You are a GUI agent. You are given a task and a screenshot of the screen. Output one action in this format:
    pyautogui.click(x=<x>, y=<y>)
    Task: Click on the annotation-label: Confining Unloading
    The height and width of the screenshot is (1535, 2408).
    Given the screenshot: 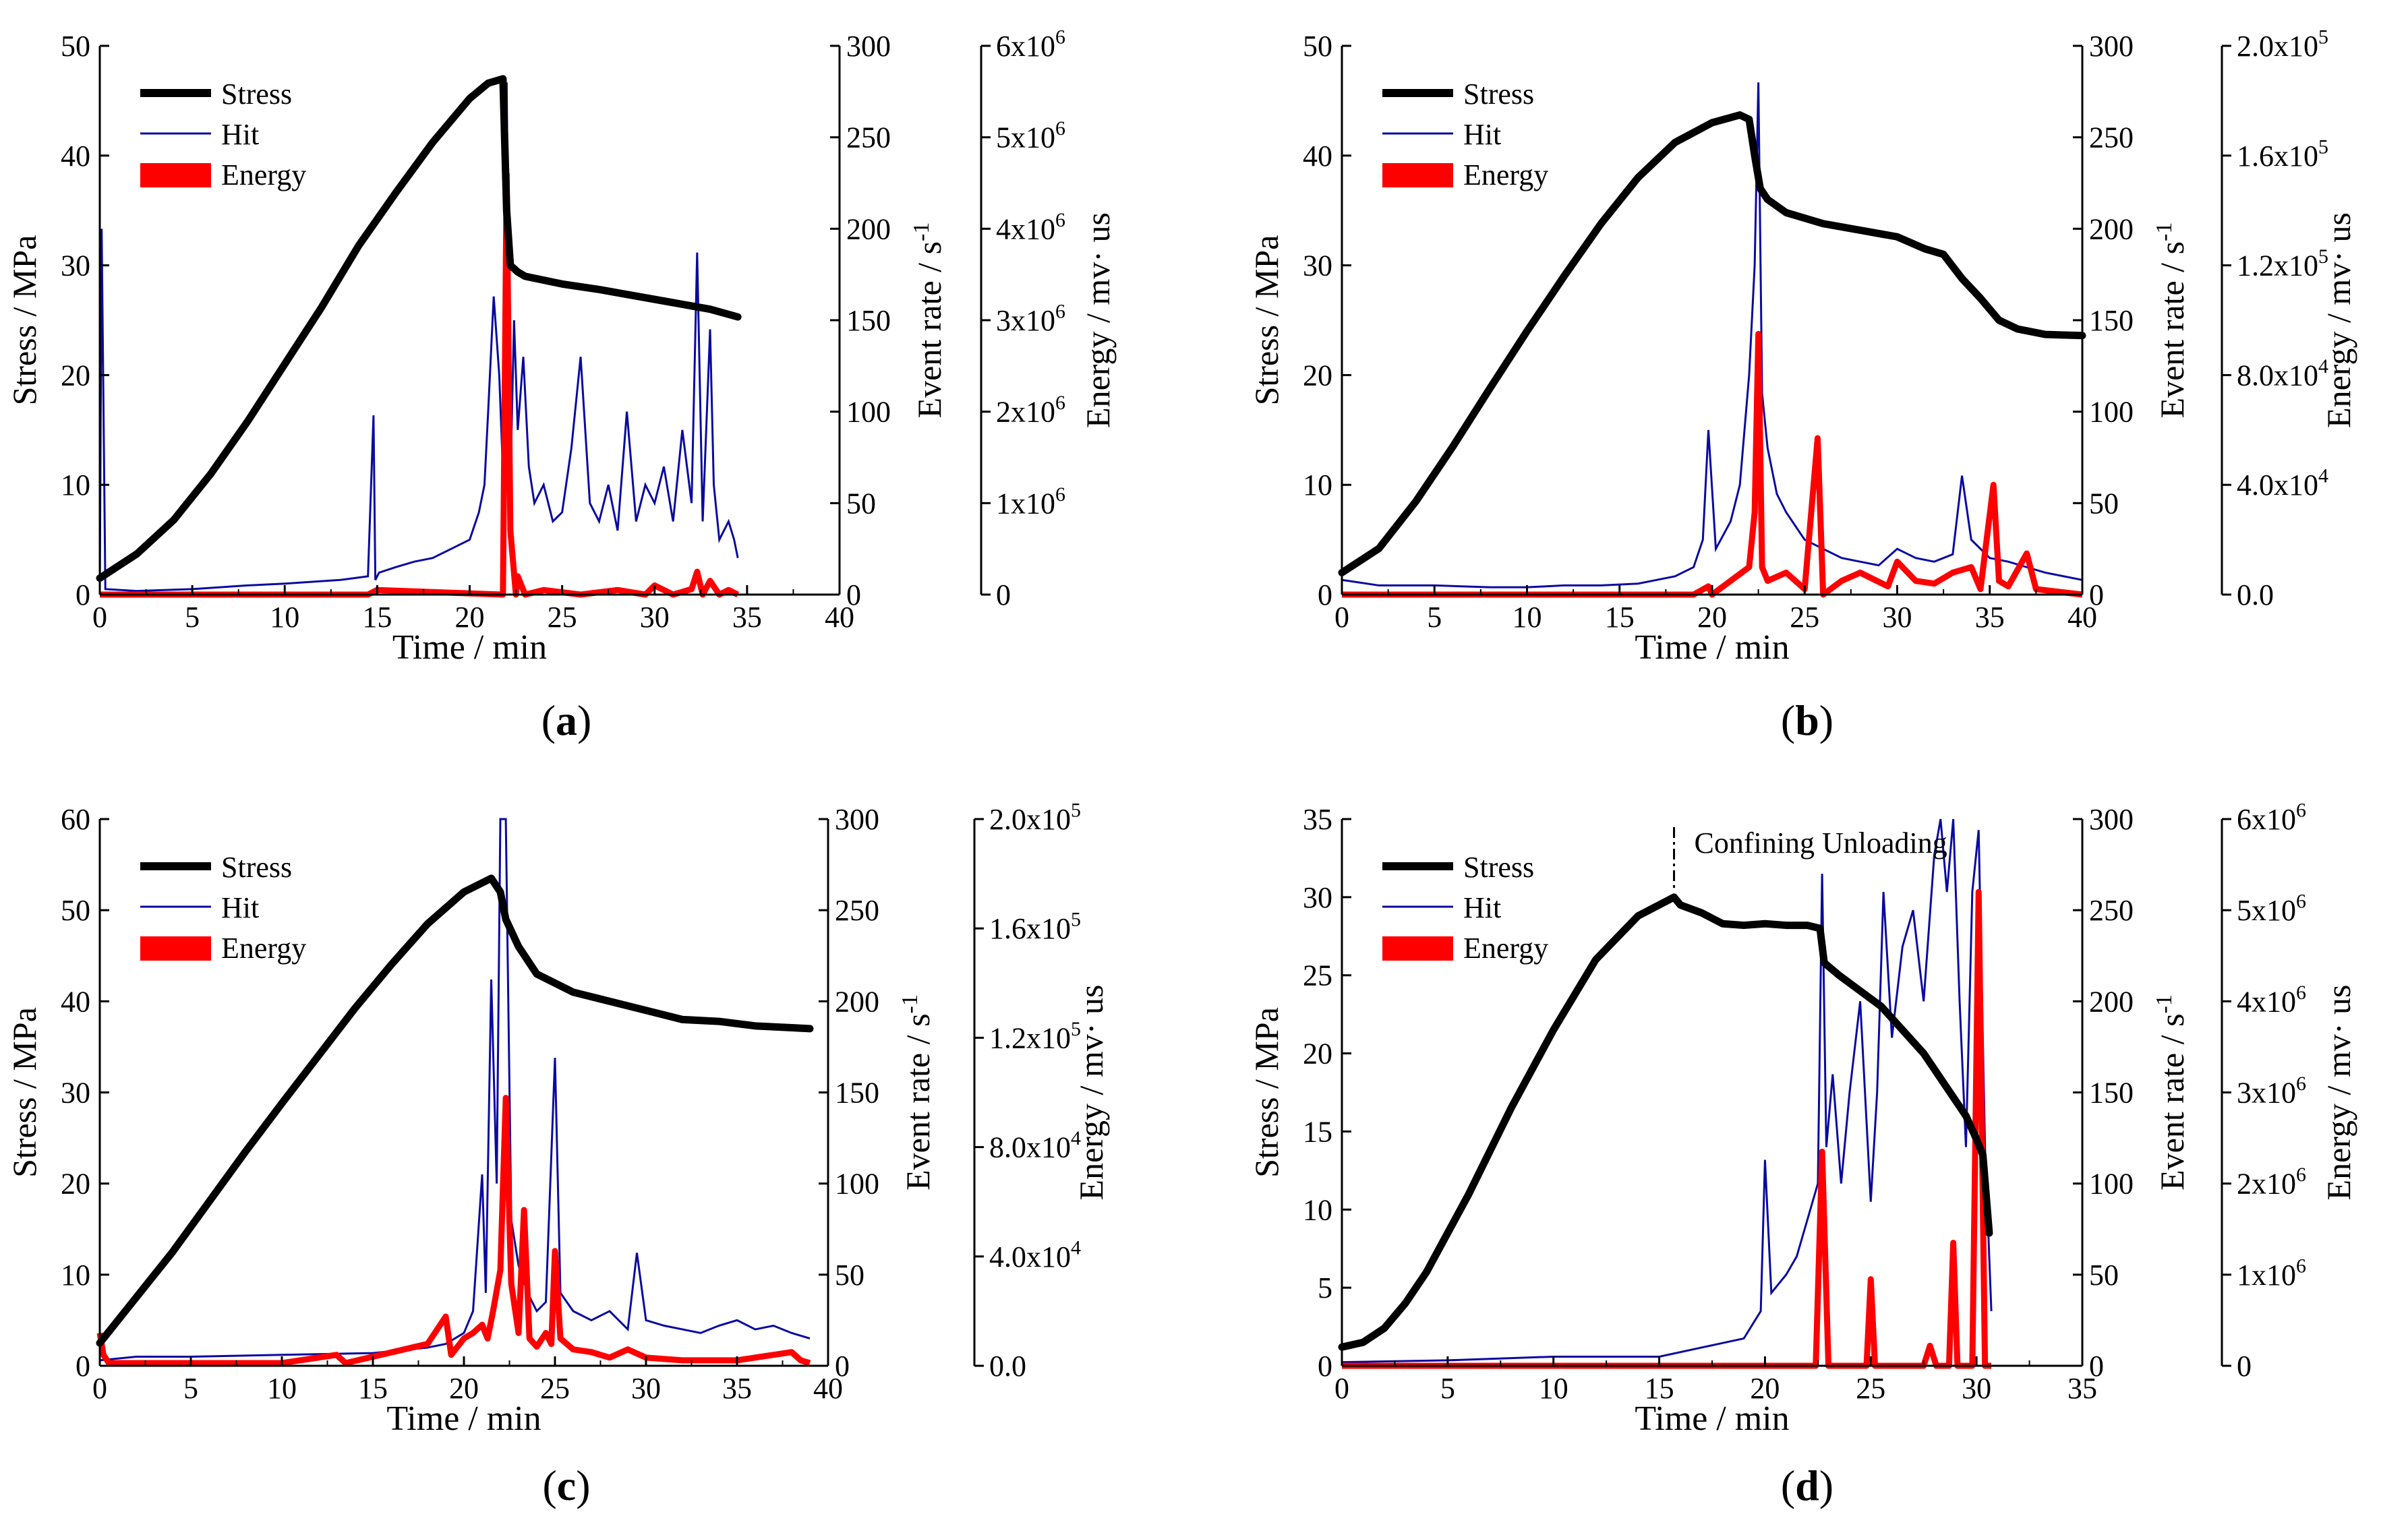 What is the action you would take?
    pyautogui.click(x=1821, y=843)
    